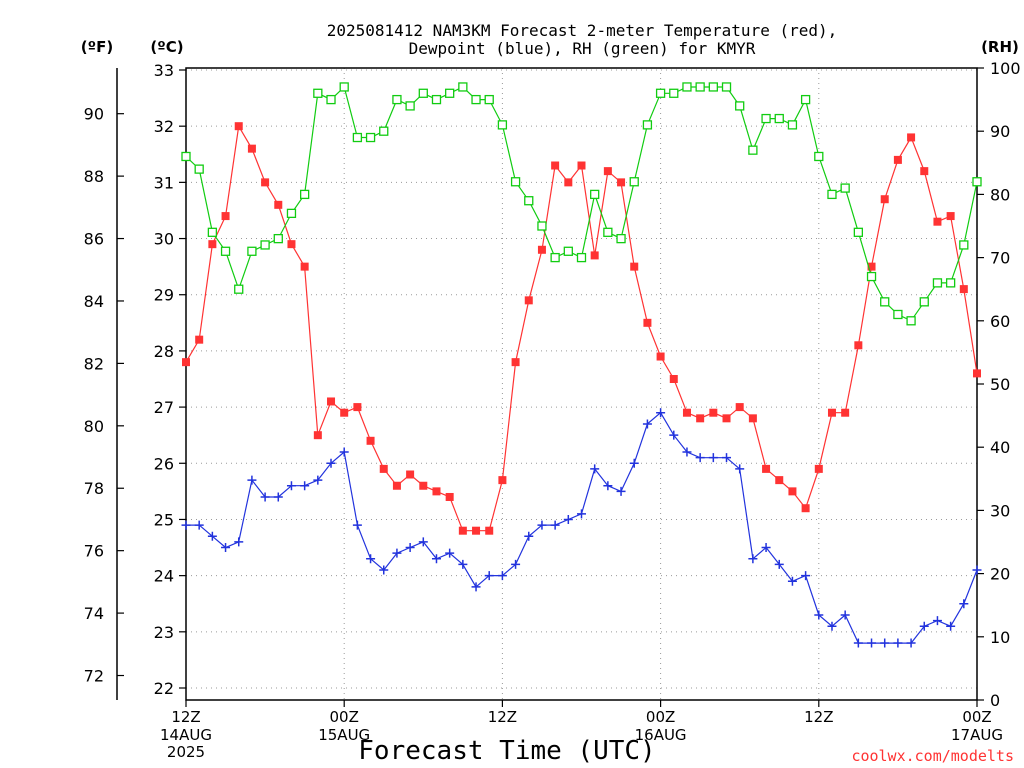  What do you see at coordinates (932, 756) in the screenshot?
I see `credit-text: coolwx.com/modelts` at bounding box center [932, 756].